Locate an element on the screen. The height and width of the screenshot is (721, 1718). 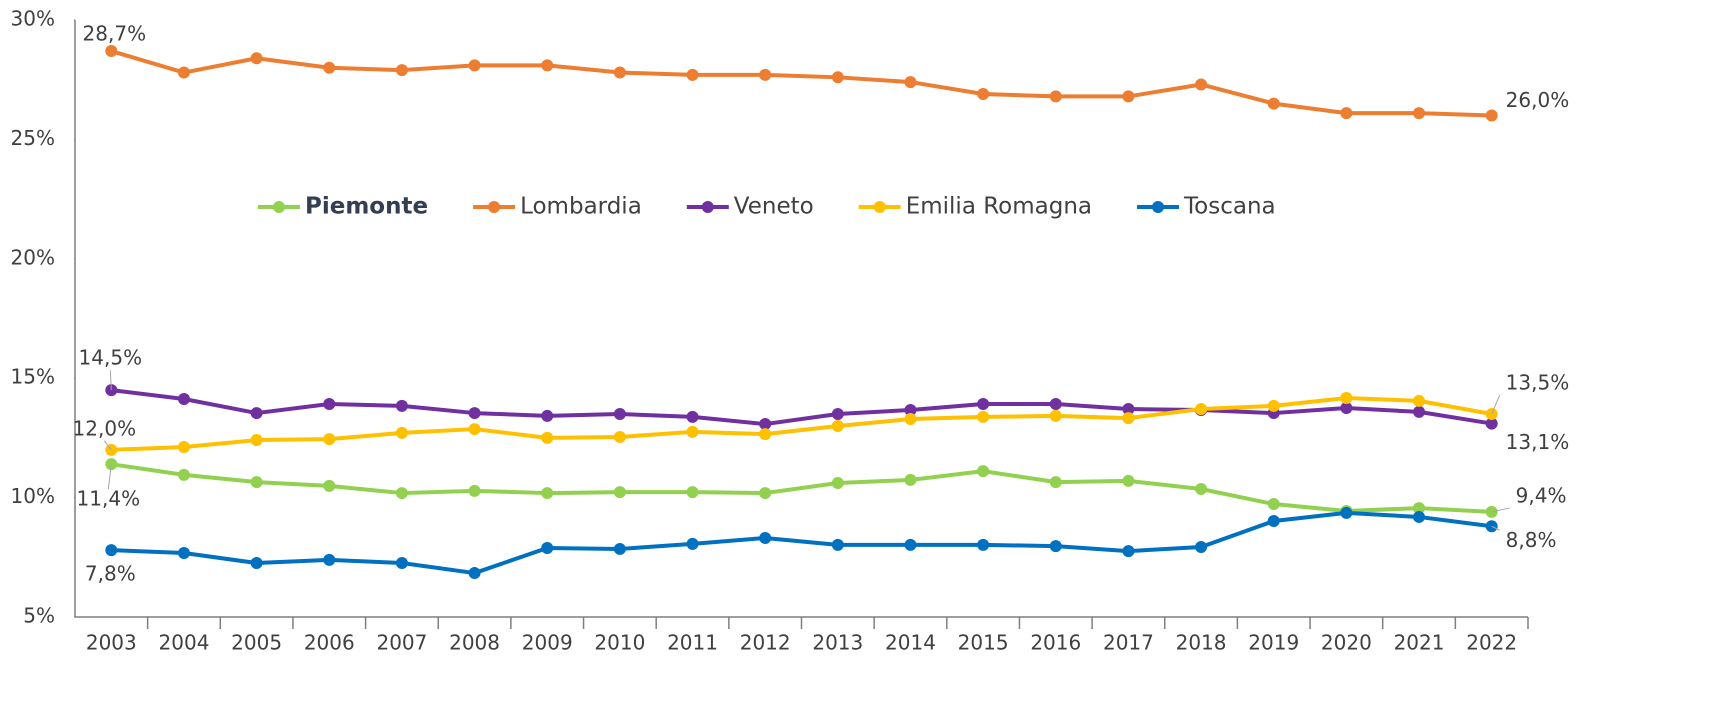
series: 7,8% 8,8% is located at coordinates (821, 546).